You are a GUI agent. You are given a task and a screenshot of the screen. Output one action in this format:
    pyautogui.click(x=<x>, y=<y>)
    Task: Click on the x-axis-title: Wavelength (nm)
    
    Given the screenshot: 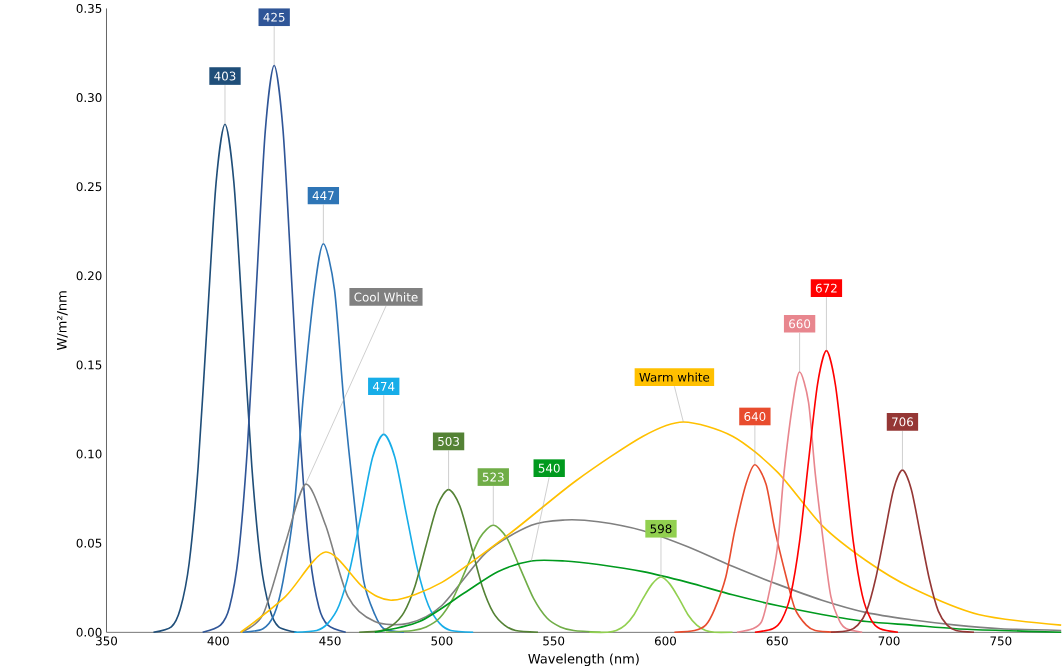 What is the action you would take?
    pyautogui.click(x=583, y=660)
    